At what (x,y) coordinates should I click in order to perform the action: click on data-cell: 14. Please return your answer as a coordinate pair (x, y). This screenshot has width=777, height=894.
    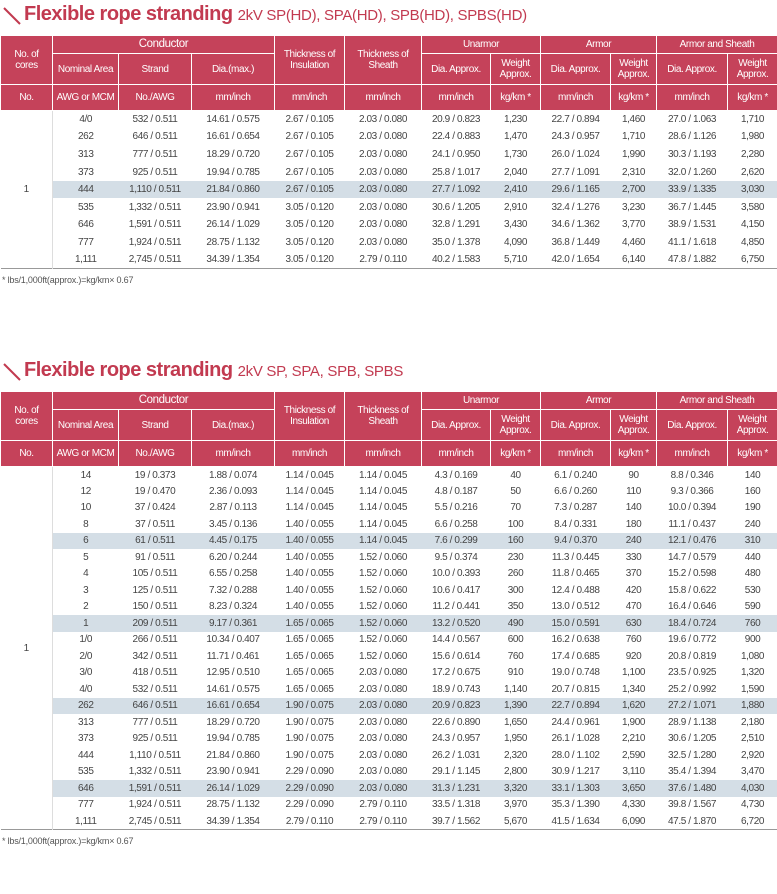
    Looking at the image, I should click on (86, 475).